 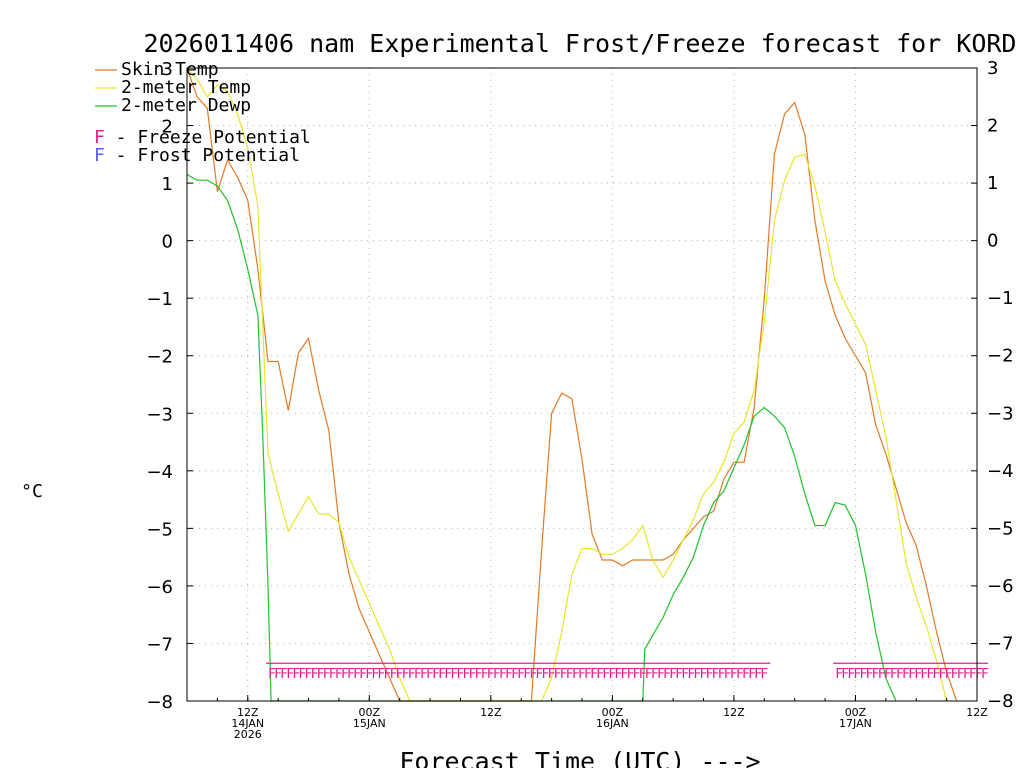 I want to click on x-tick-label: 15JAN, so click(x=369, y=723).